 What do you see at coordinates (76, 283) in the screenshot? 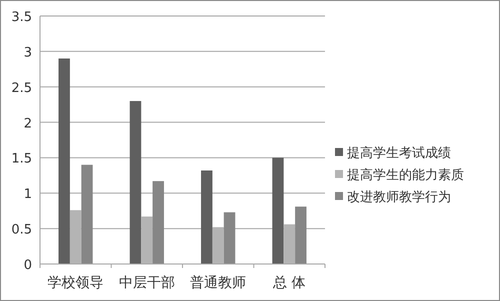
I see `x-tick-label: 学校领导` at bounding box center [76, 283].